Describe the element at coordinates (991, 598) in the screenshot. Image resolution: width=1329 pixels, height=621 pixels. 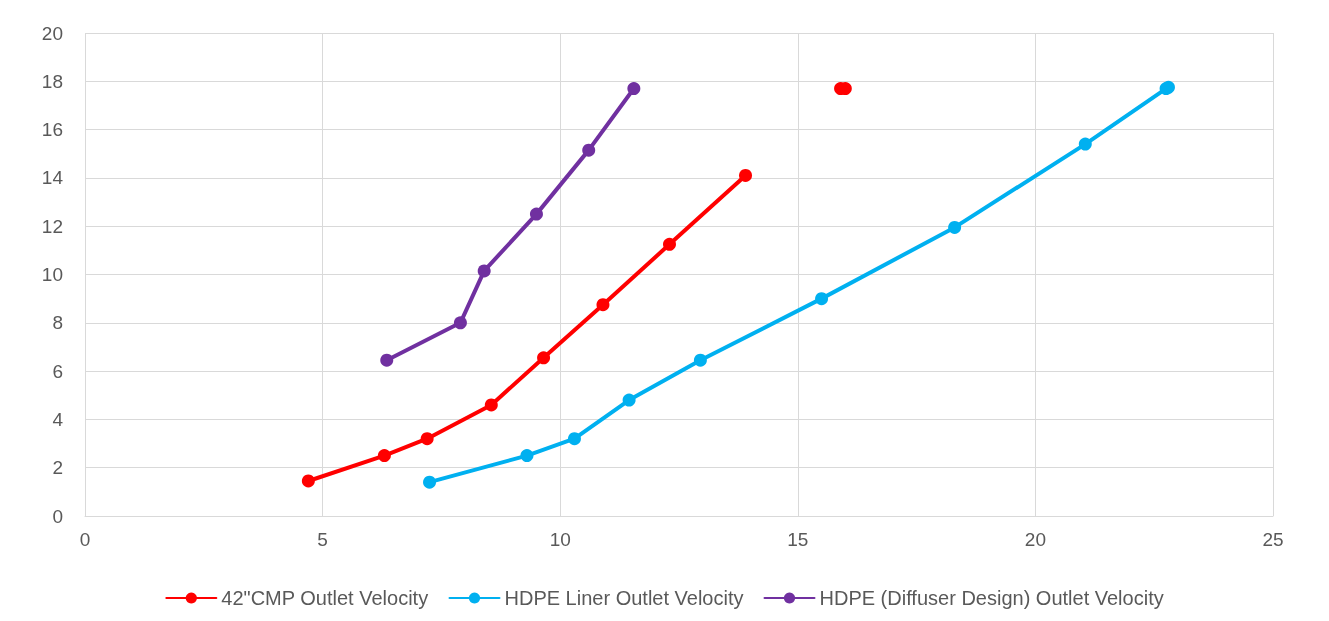
I see `legend-label: HDPE (Diffuser Design) Outlet Velocity` at that location.